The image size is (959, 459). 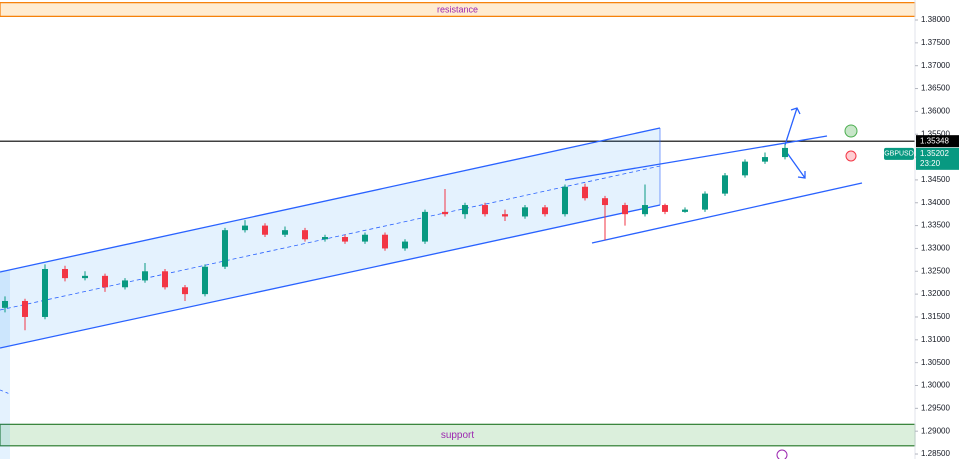 I want to click on y-tick-label: 1.33000, so click(x=935, y=248).